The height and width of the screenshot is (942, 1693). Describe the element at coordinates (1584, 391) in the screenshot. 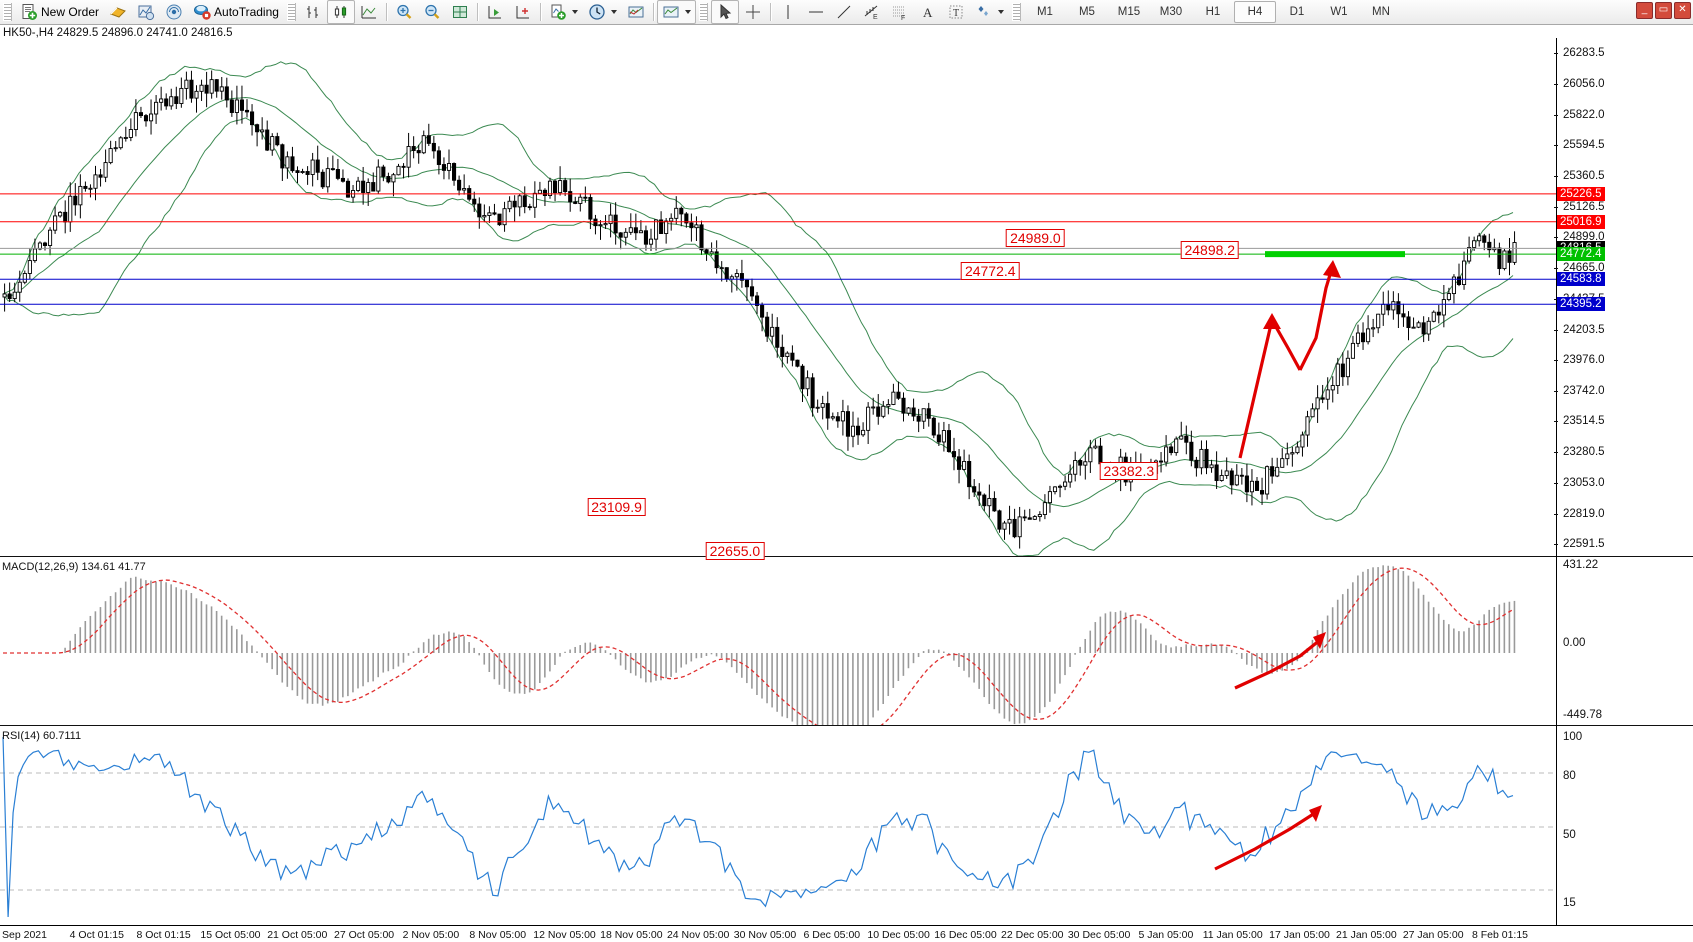

I see `price-axis-label: 23742.0` at that location.